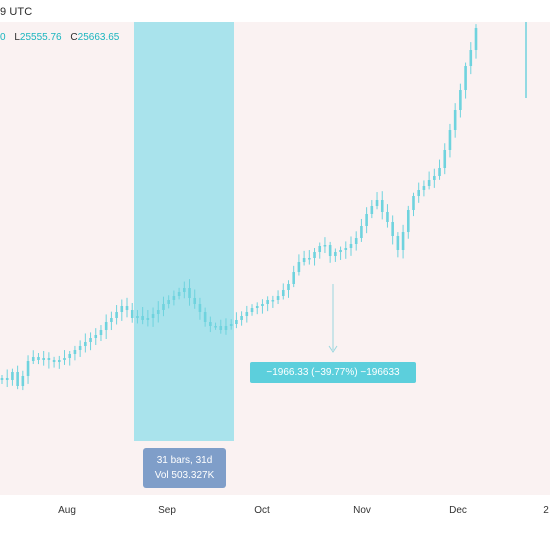 This screenshot has height=550, width=550. I want to click on selection-range-band, so click(184, 231).